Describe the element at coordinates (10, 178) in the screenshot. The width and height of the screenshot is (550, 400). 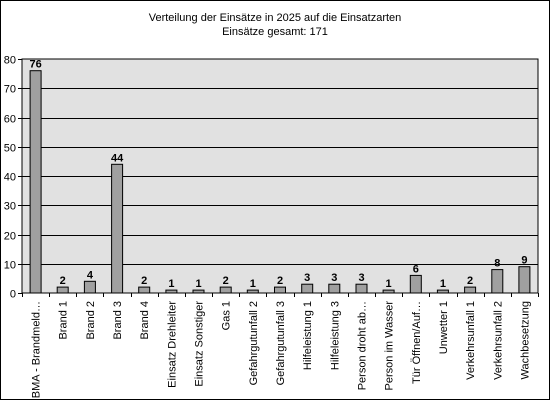
I see `y-tick-label: 40` at that location.